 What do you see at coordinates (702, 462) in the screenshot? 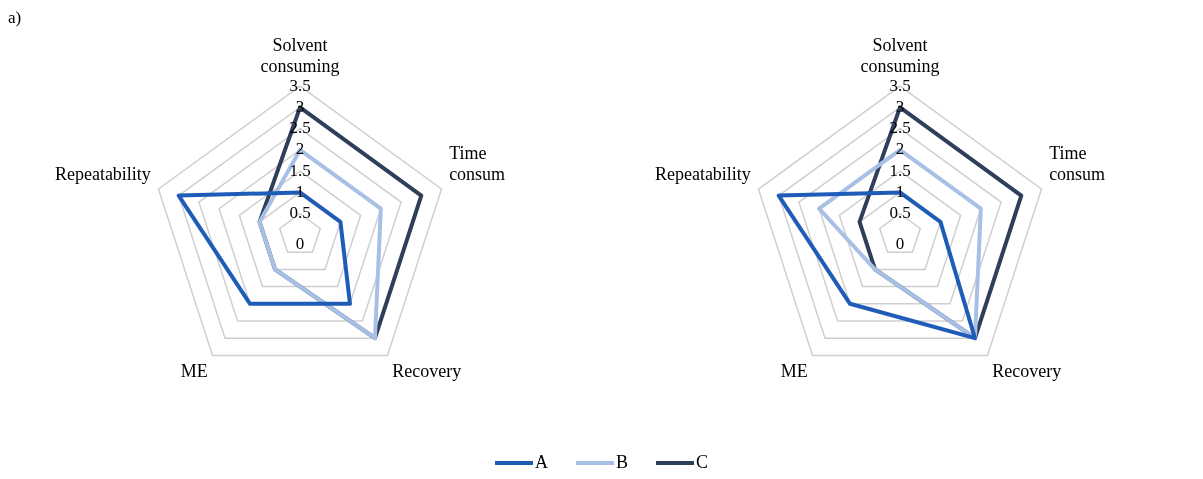
I see `legend-label: C` at bounding box center [702, 462].